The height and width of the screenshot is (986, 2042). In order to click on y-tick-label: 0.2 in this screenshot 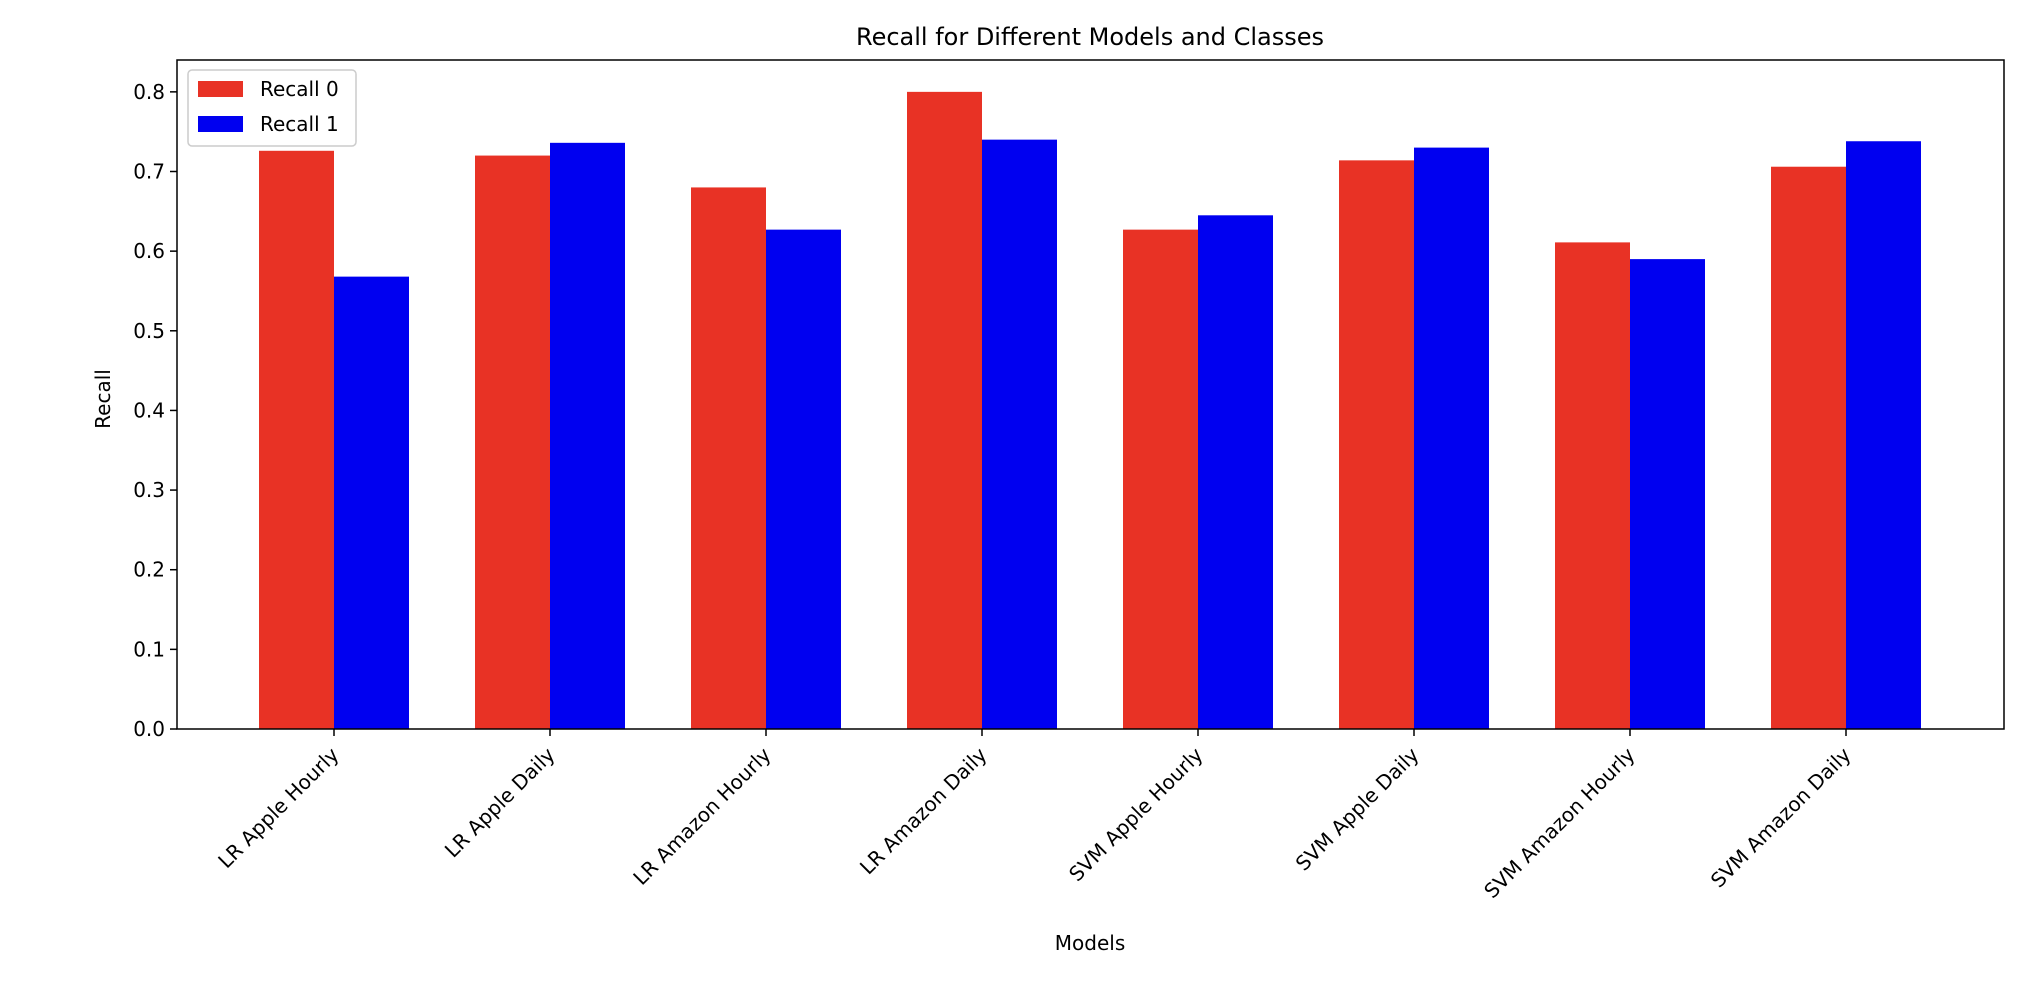, I will do `click(149, 570)`.